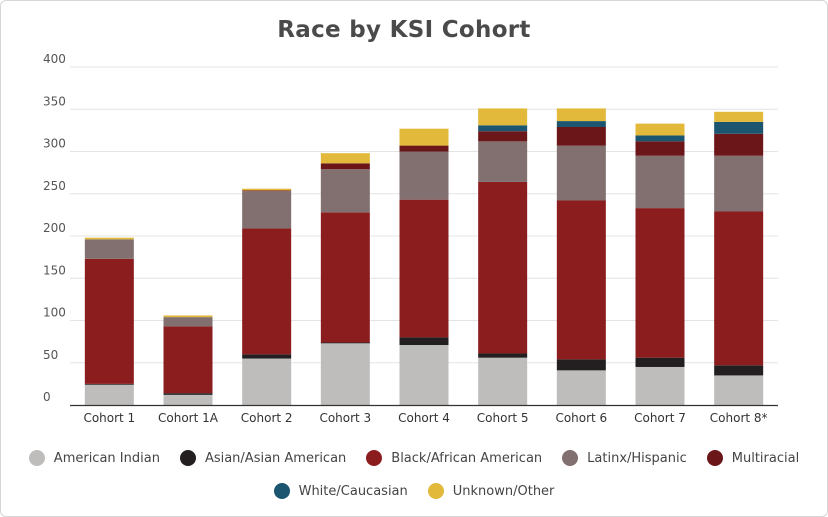 The image size is (828, 517). I want to click on y-tick-label: 50, so click(50, 355).